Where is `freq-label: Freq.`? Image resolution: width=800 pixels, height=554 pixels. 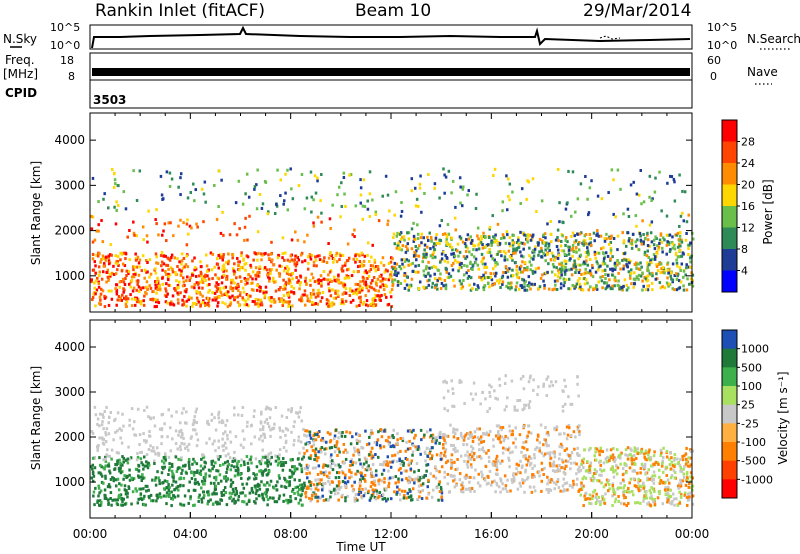 freq-label: Freq. is located at coordinates (20, 60).